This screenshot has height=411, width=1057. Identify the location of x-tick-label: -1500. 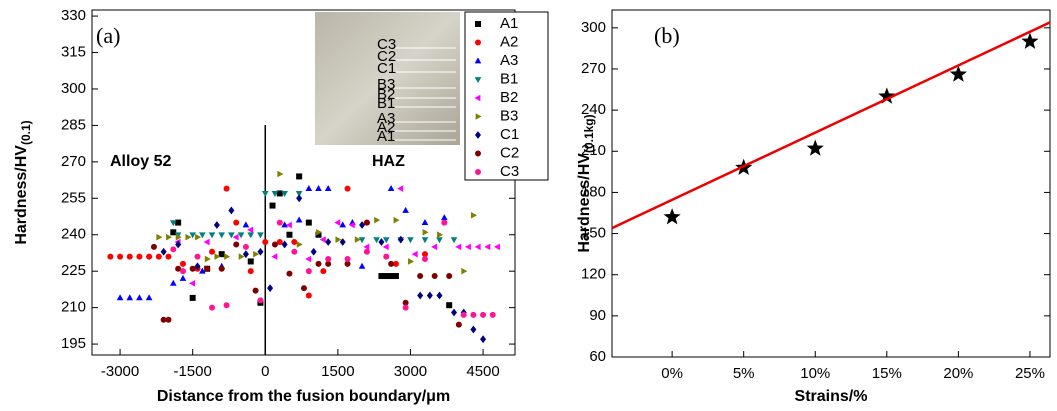
(192, 371).